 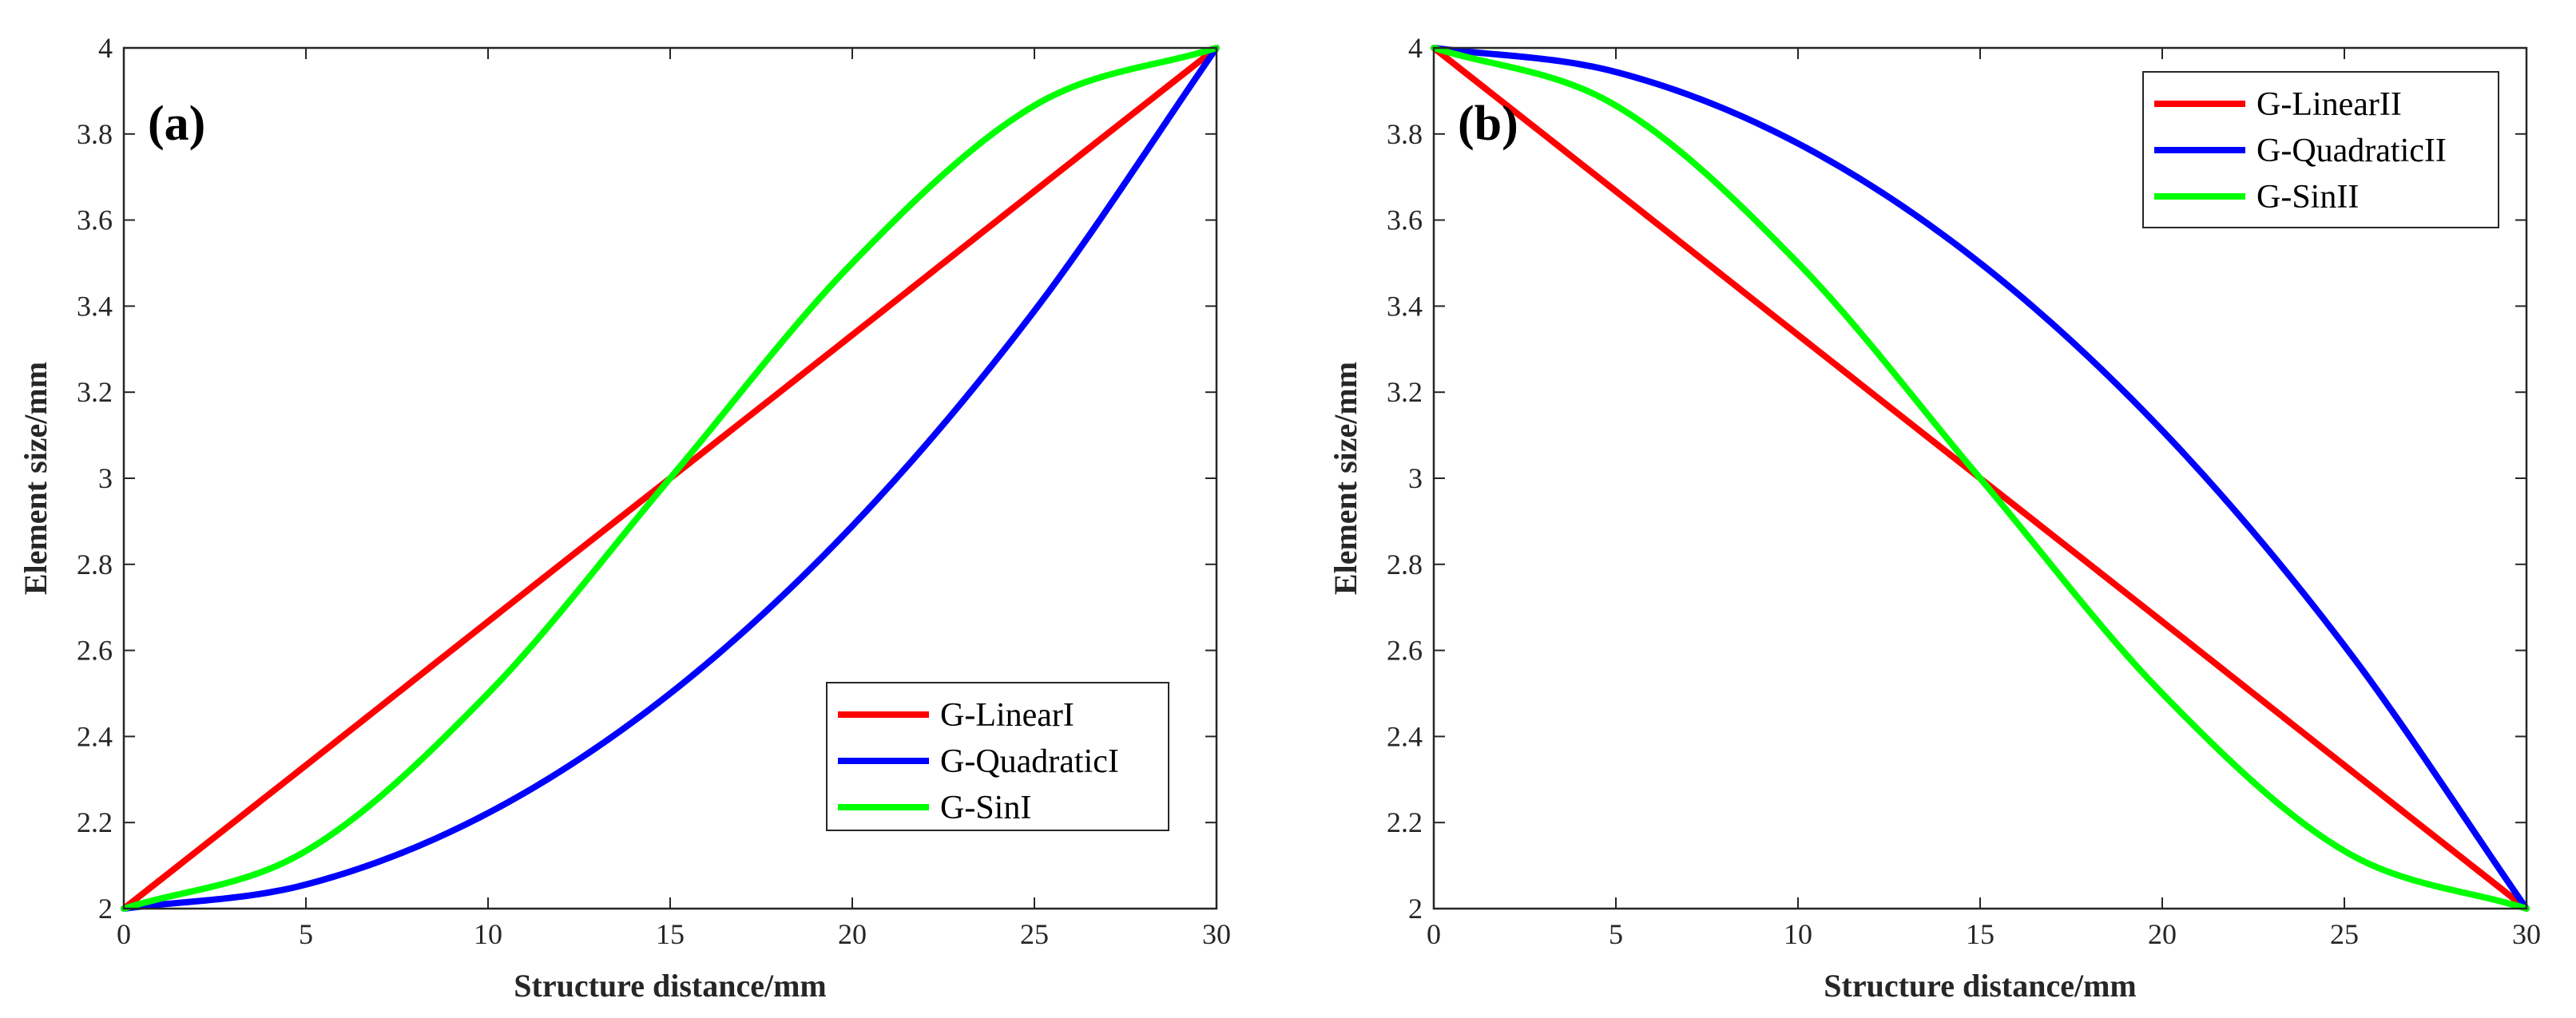 I want to click on legend-label: G-LinearII, so click(x=2329, y=104).